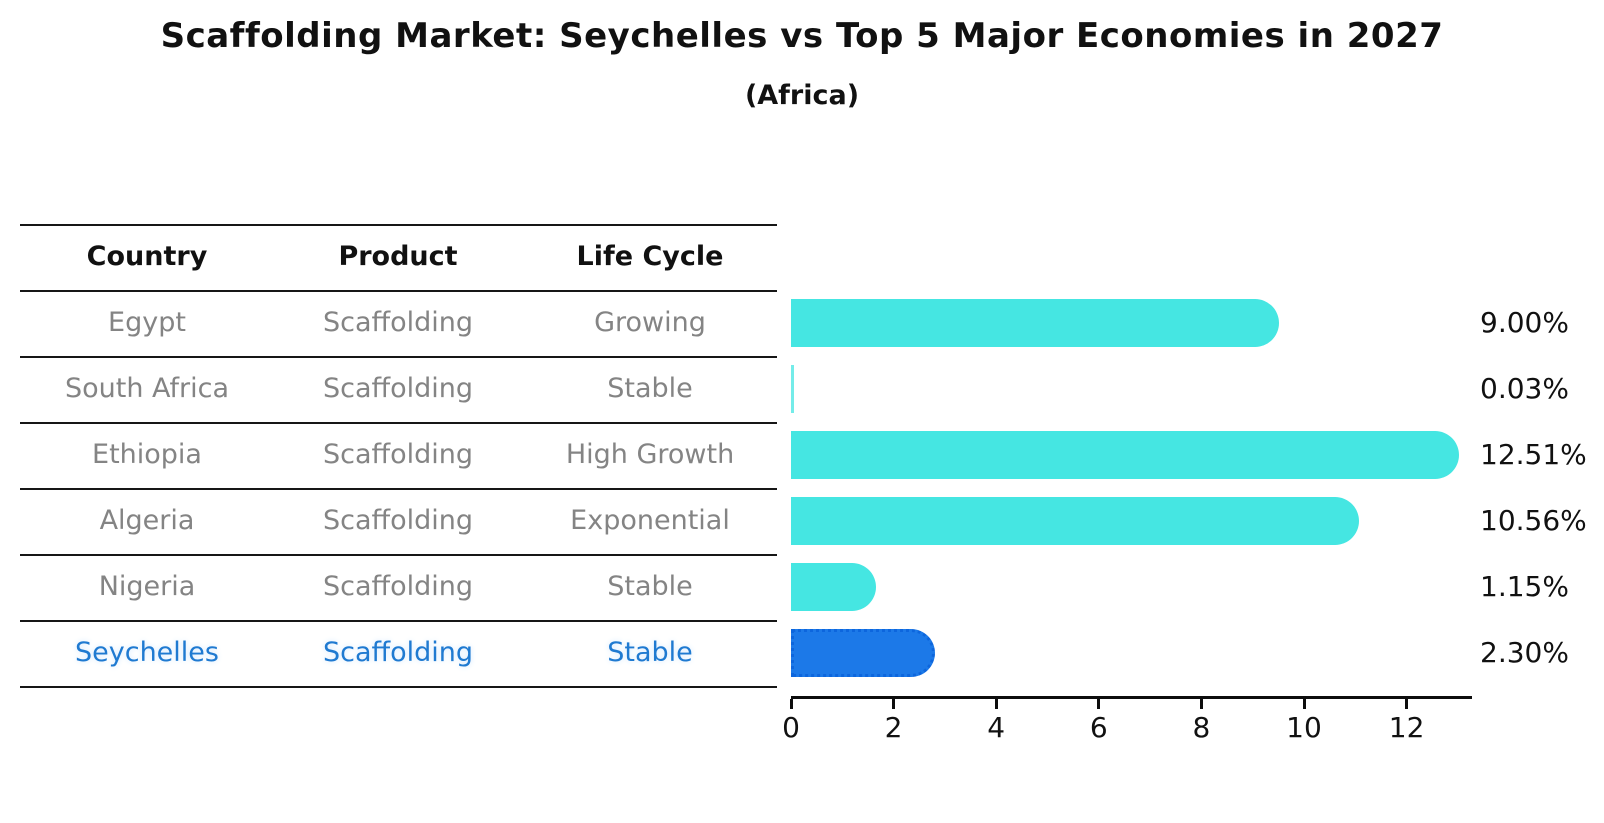  I want to click on bar-value-label: 1.15%, so click(1524, 586).